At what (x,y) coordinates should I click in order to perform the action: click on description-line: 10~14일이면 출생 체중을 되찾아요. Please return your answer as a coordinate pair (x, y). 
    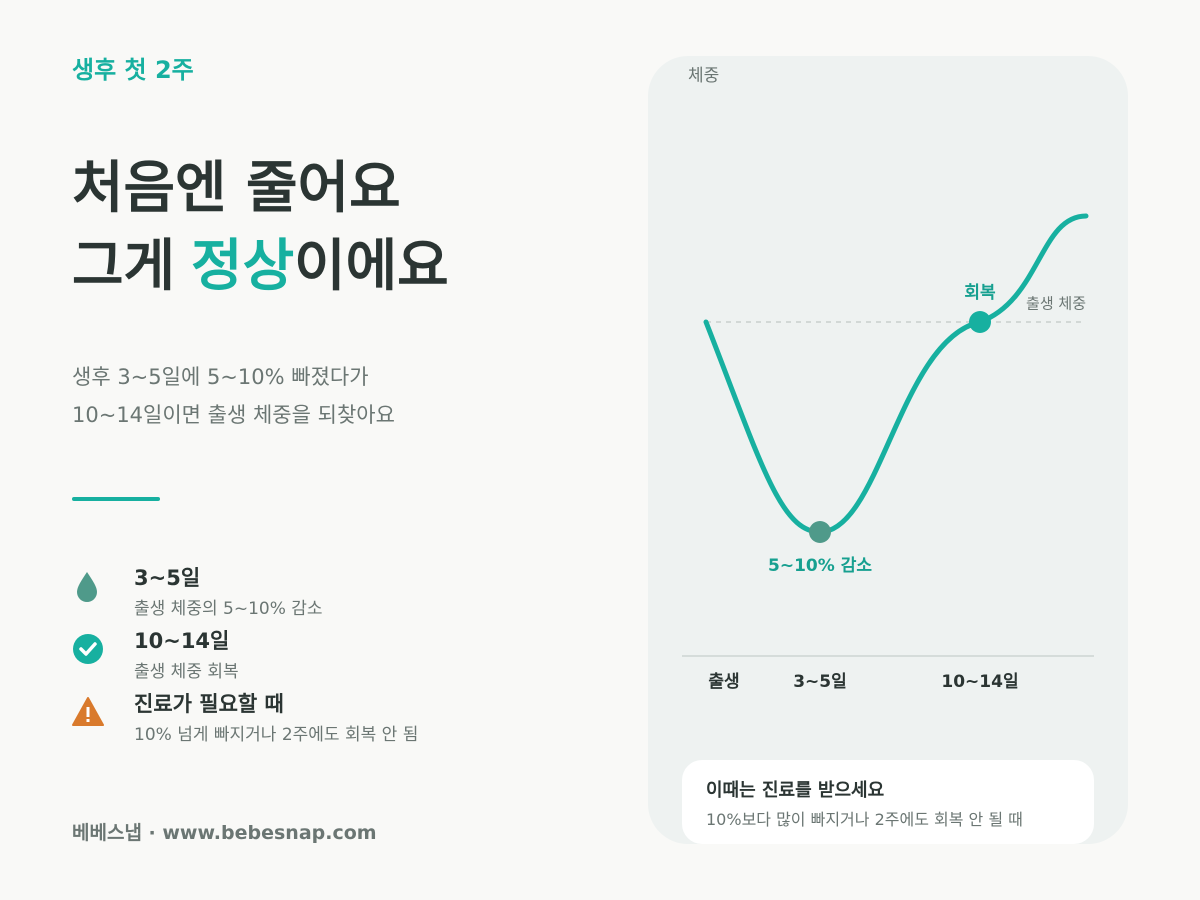
    Looking at the image, I should click on (233, 415).